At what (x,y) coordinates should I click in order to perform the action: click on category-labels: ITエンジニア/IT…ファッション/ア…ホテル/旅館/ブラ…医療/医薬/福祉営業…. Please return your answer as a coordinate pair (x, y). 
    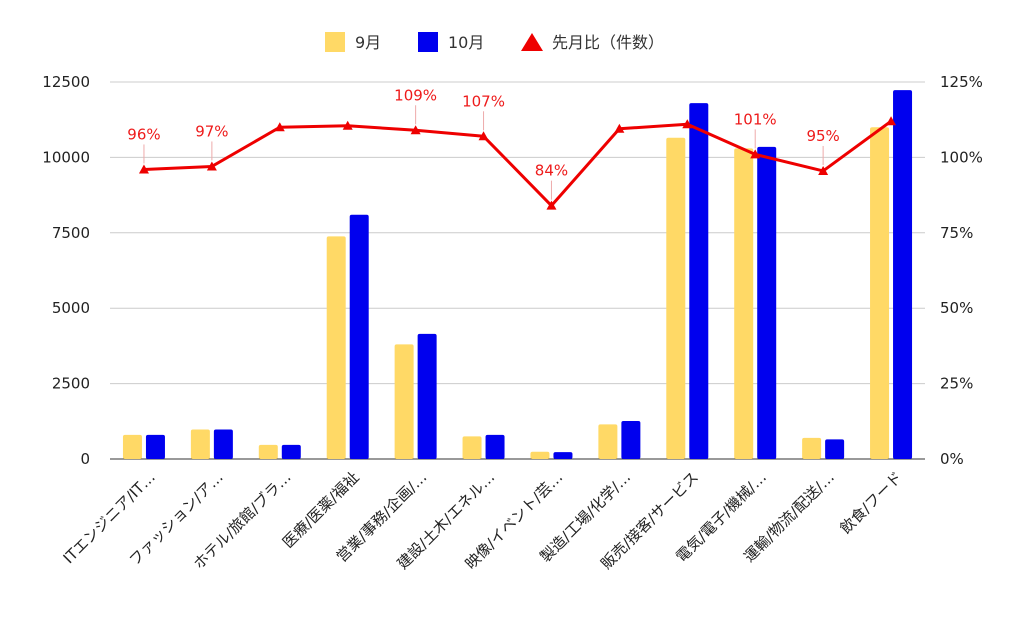
    Looking at the image, I should click on (483, 520).